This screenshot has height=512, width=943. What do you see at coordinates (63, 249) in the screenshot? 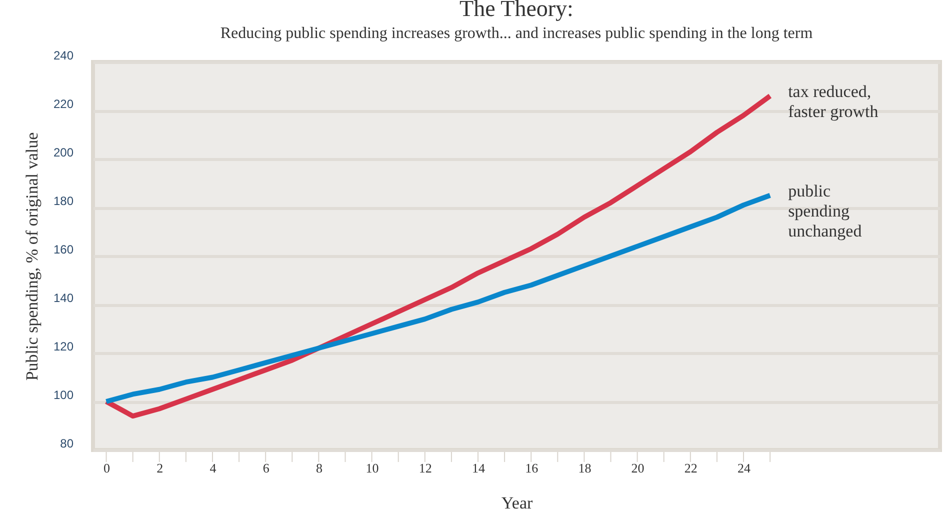
I see `y-tick-label: 160` at bounding box center [63, 249].